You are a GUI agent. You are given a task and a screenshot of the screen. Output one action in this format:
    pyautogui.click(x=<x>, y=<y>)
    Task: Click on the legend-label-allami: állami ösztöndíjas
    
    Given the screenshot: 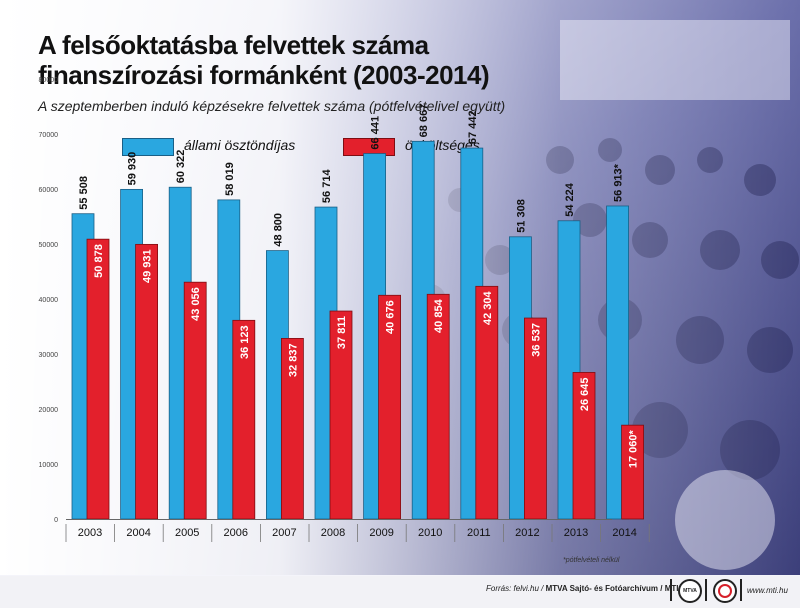 What is the action you would take?
    pyautogui.click(x=240, y=145)
    